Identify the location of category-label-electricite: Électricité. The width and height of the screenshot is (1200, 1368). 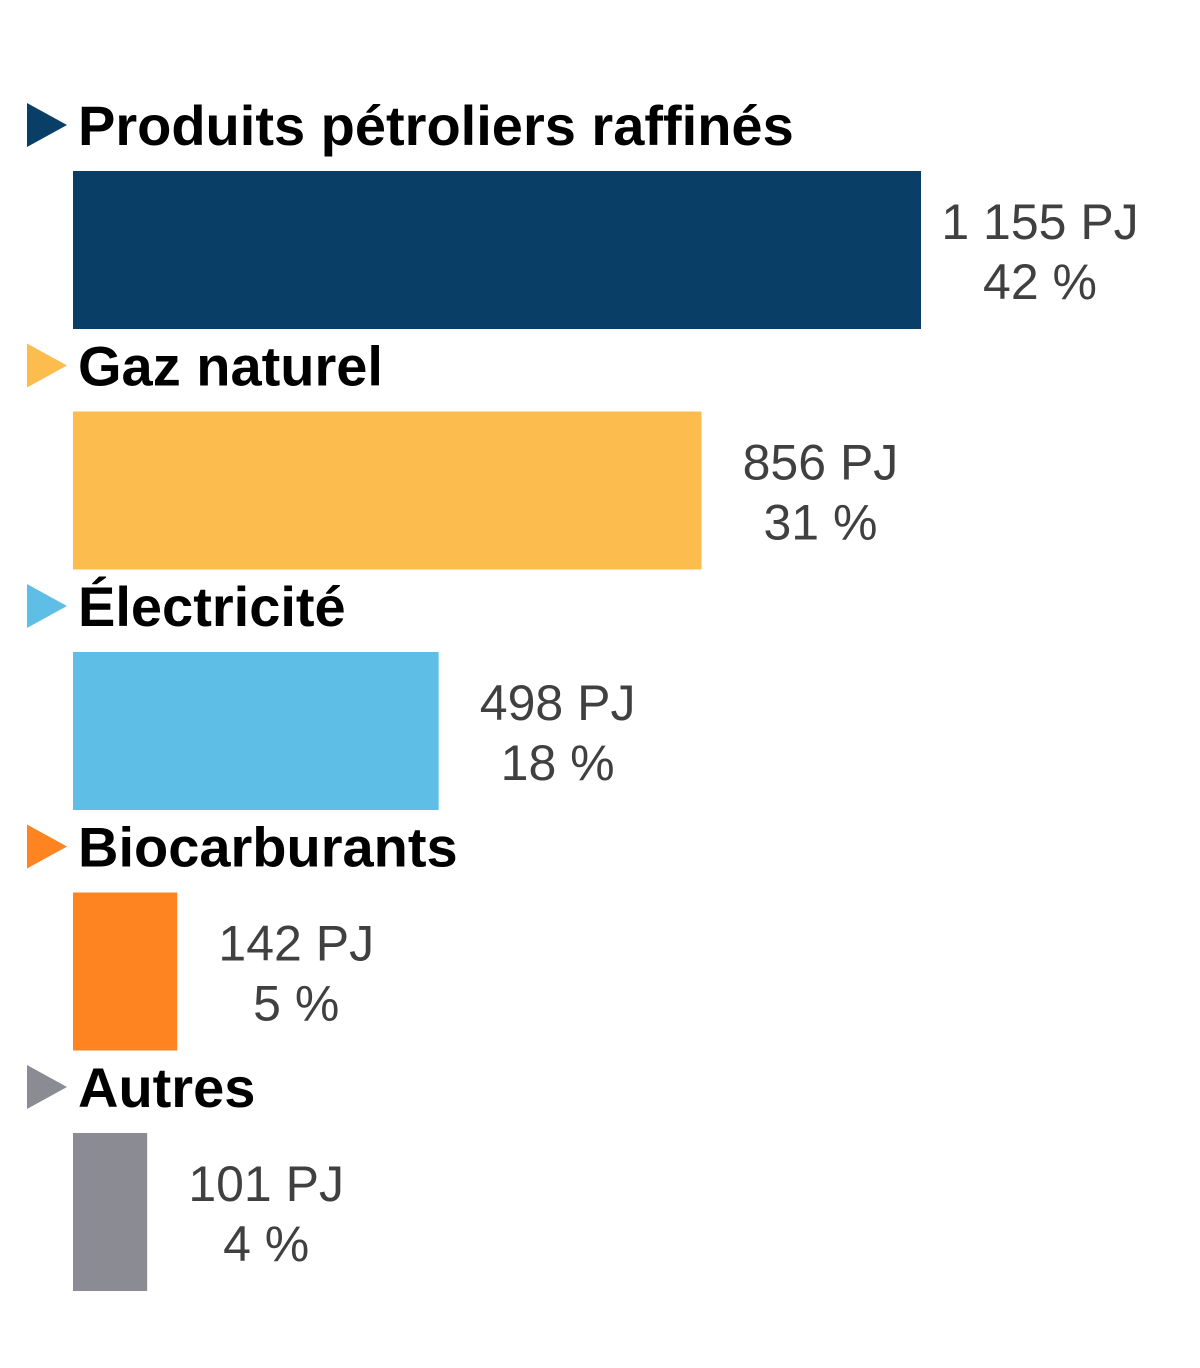
(212, 606).